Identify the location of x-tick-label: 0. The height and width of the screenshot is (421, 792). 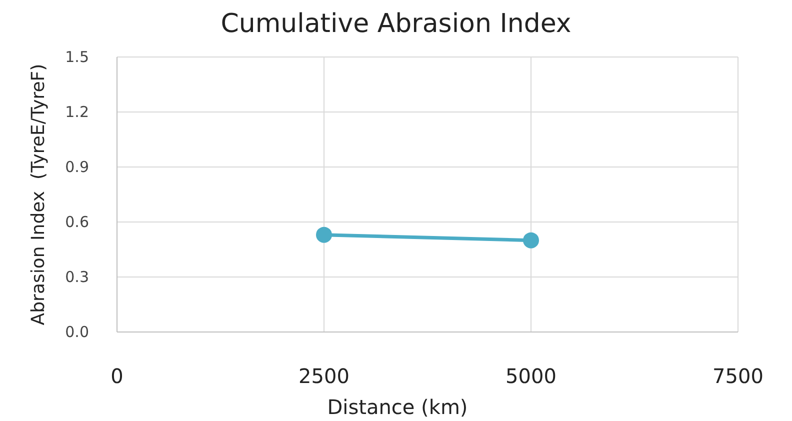
(117, 376).